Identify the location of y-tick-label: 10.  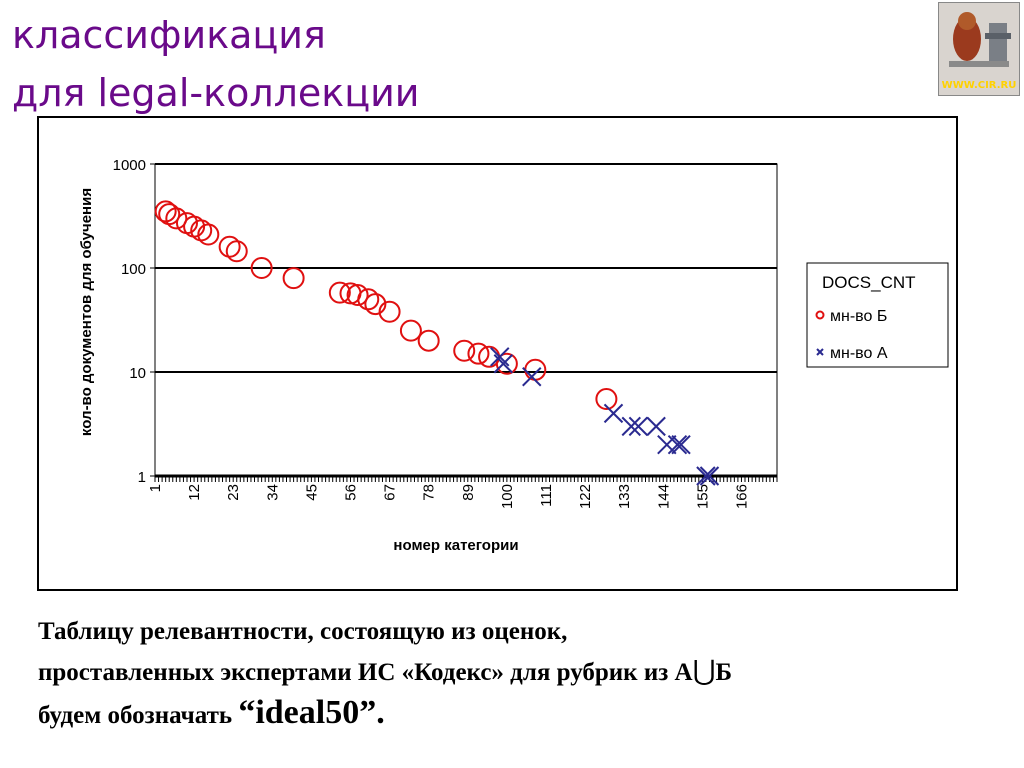
(137, 373).